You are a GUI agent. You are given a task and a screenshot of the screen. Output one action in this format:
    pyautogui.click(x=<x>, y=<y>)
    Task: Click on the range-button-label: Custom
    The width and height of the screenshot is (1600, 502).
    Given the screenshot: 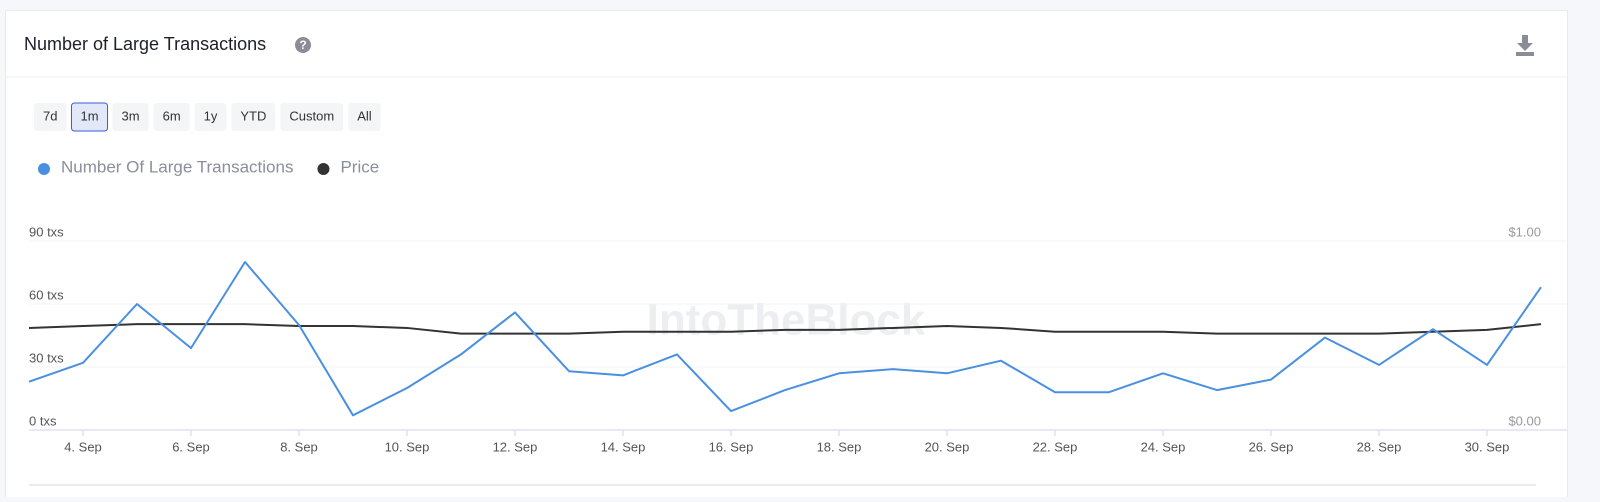 What is the action you would take?
    pyautogui.click(x=311, y=115)
    